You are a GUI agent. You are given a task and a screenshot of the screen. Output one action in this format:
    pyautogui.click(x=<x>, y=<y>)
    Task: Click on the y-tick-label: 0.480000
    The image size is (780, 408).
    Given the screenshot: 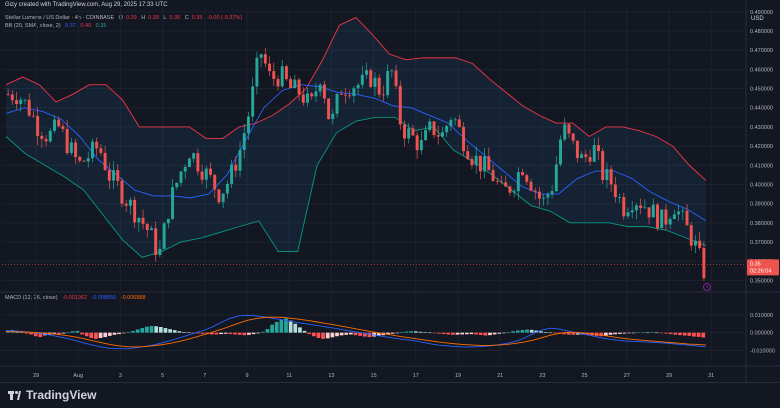 What is the action you would take?
    pyautogui.click(x=761, y=32)
    